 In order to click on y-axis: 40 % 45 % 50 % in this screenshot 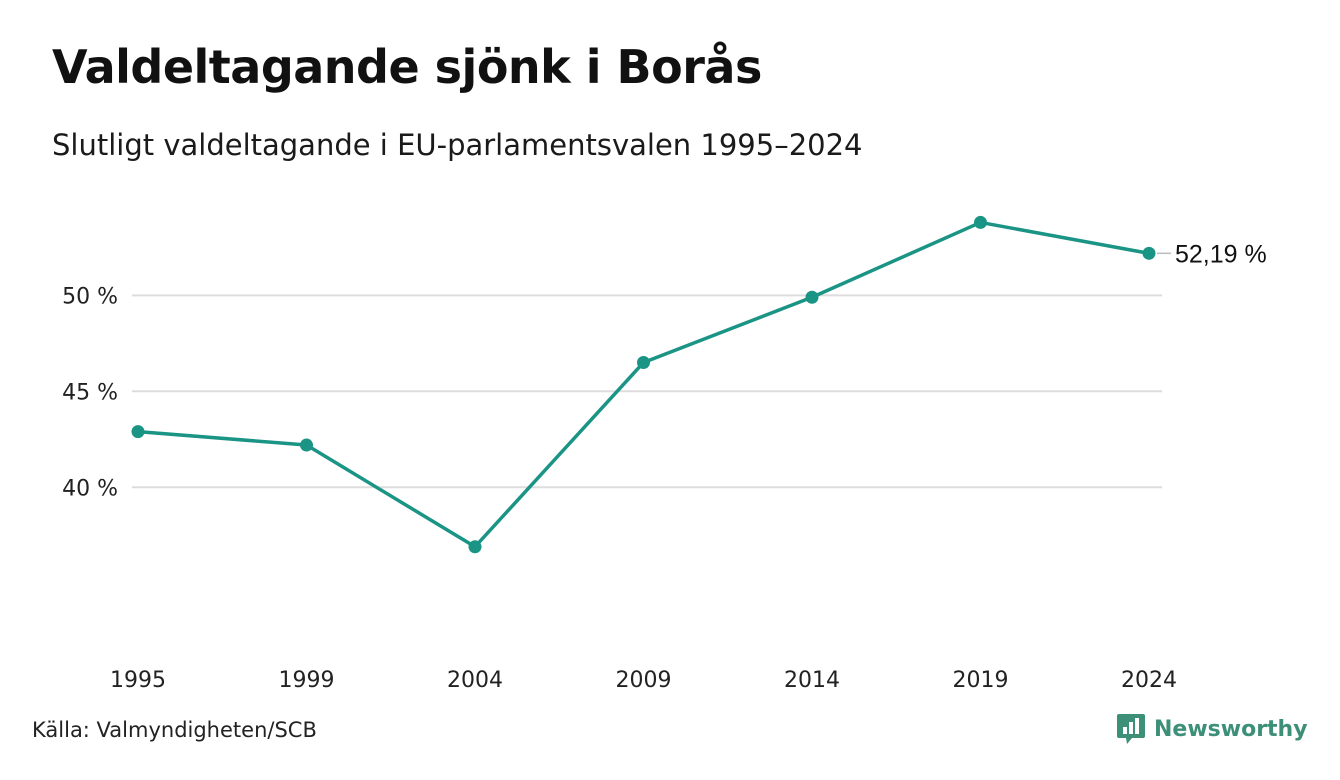, I will do `click(90, 392)`.